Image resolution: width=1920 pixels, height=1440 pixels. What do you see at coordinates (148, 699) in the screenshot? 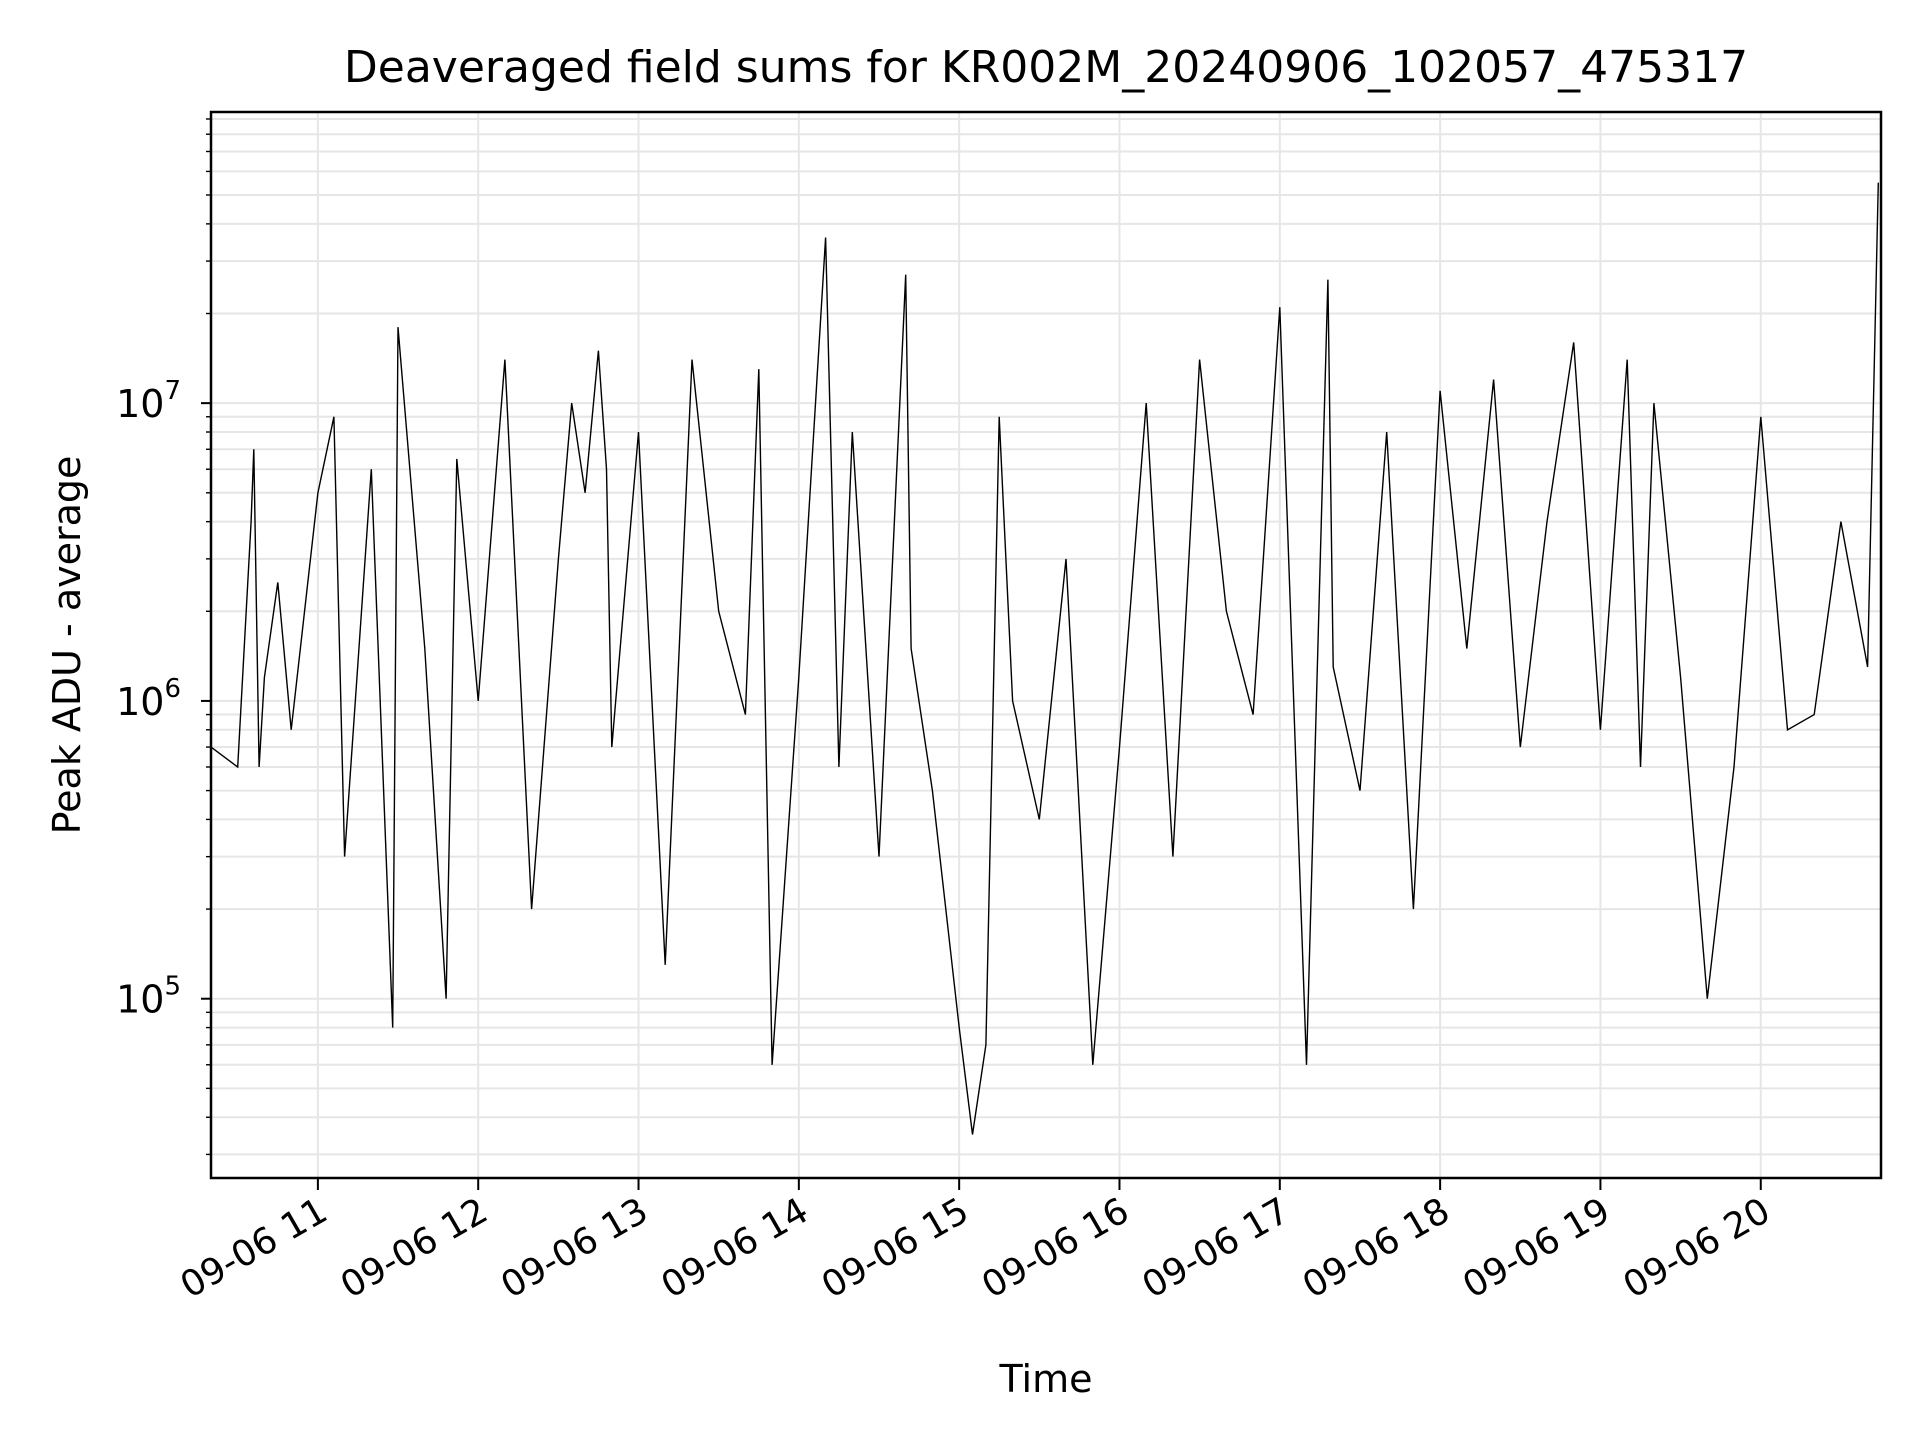
I see `y-tick-label: 10⁶` at bounding box center [148, 699].